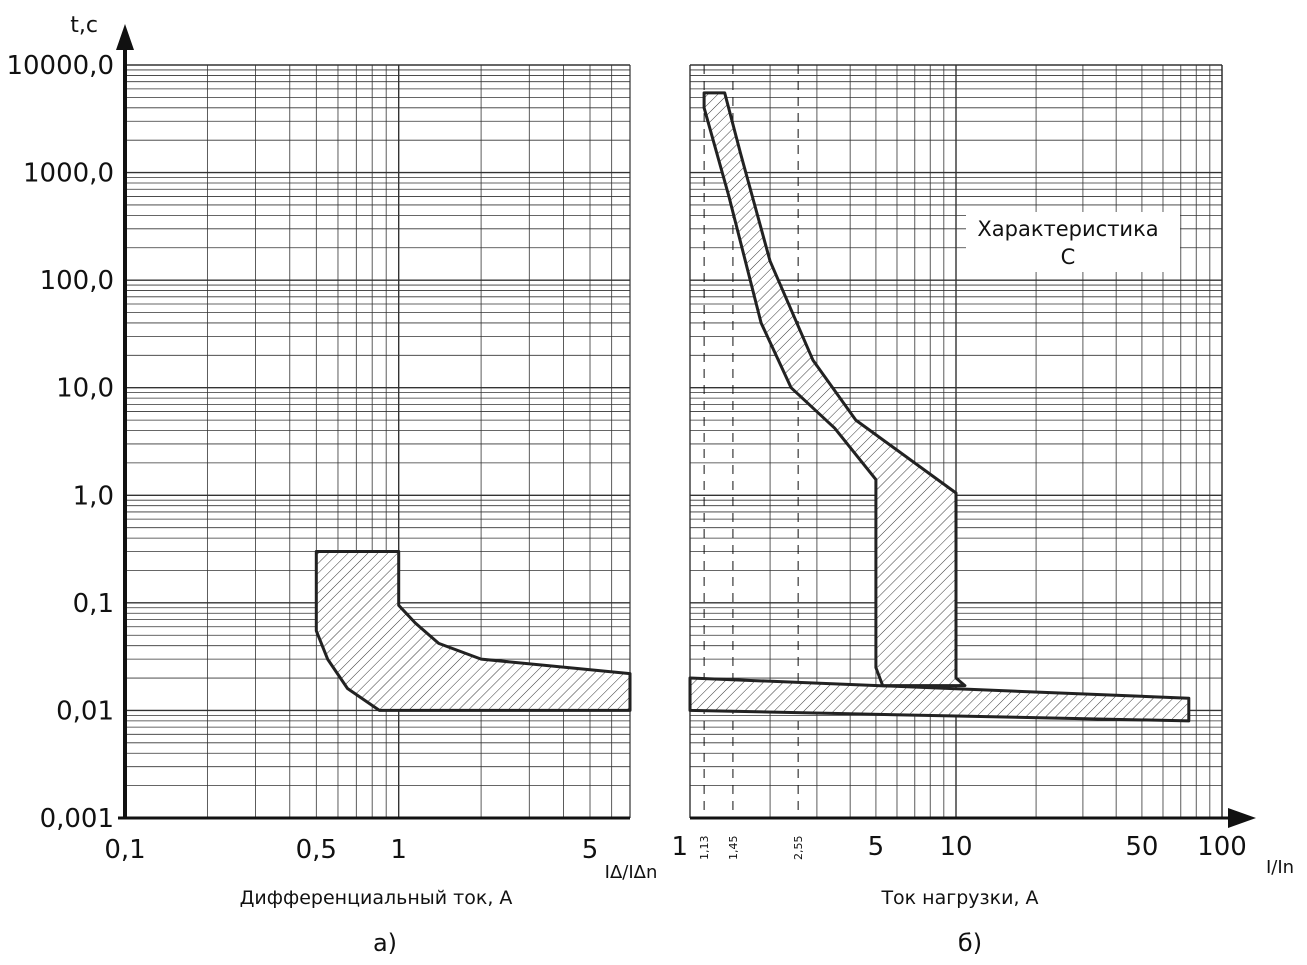  Describe the element at coordinates (733, 848) in the screenshot. I see `reference-line-label: 1,45` at that location.